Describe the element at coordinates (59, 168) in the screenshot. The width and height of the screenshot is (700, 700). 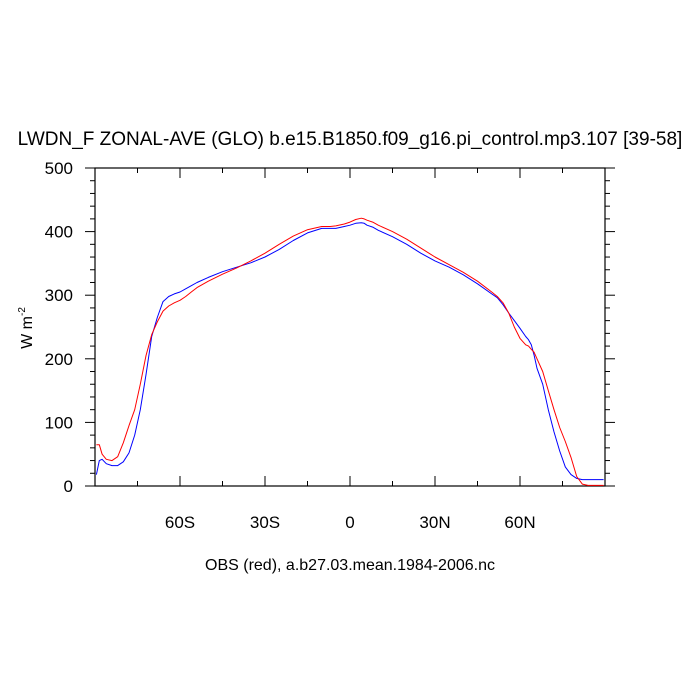
I see `y-tick-label: 500` at that location.